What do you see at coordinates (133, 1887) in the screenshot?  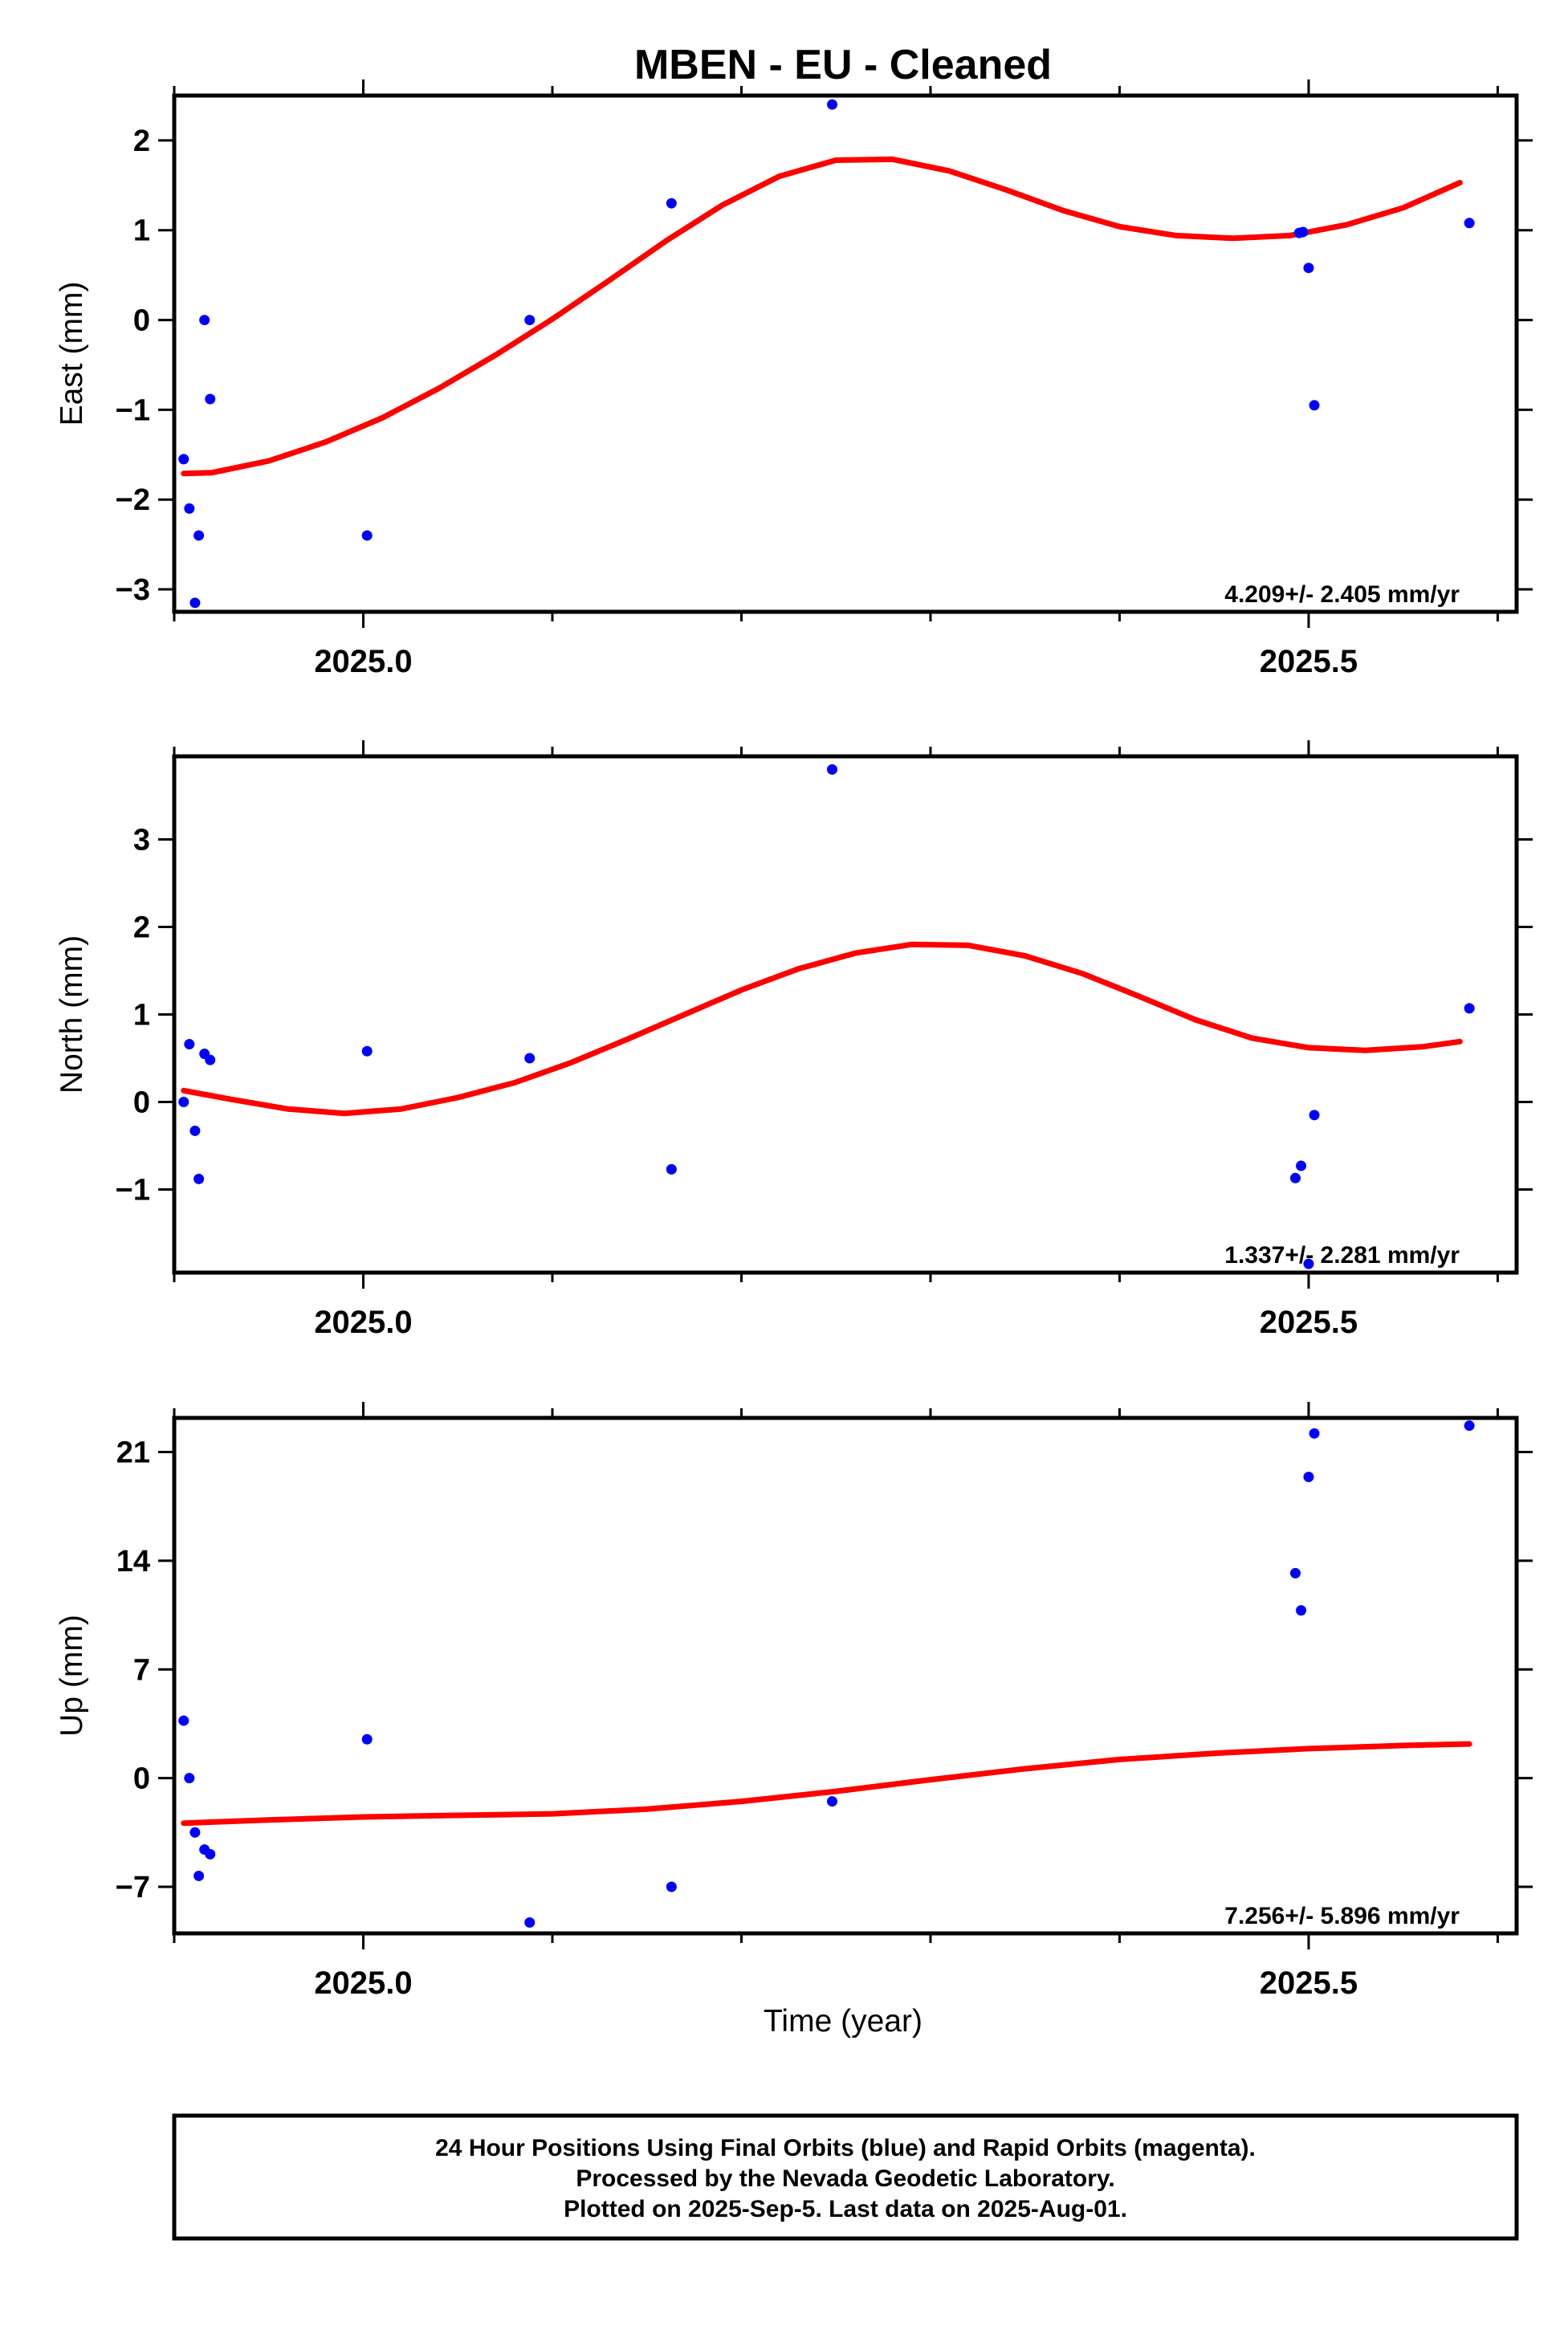 I see `up-ytick-label: −7` at bounding box center [133, 1887].